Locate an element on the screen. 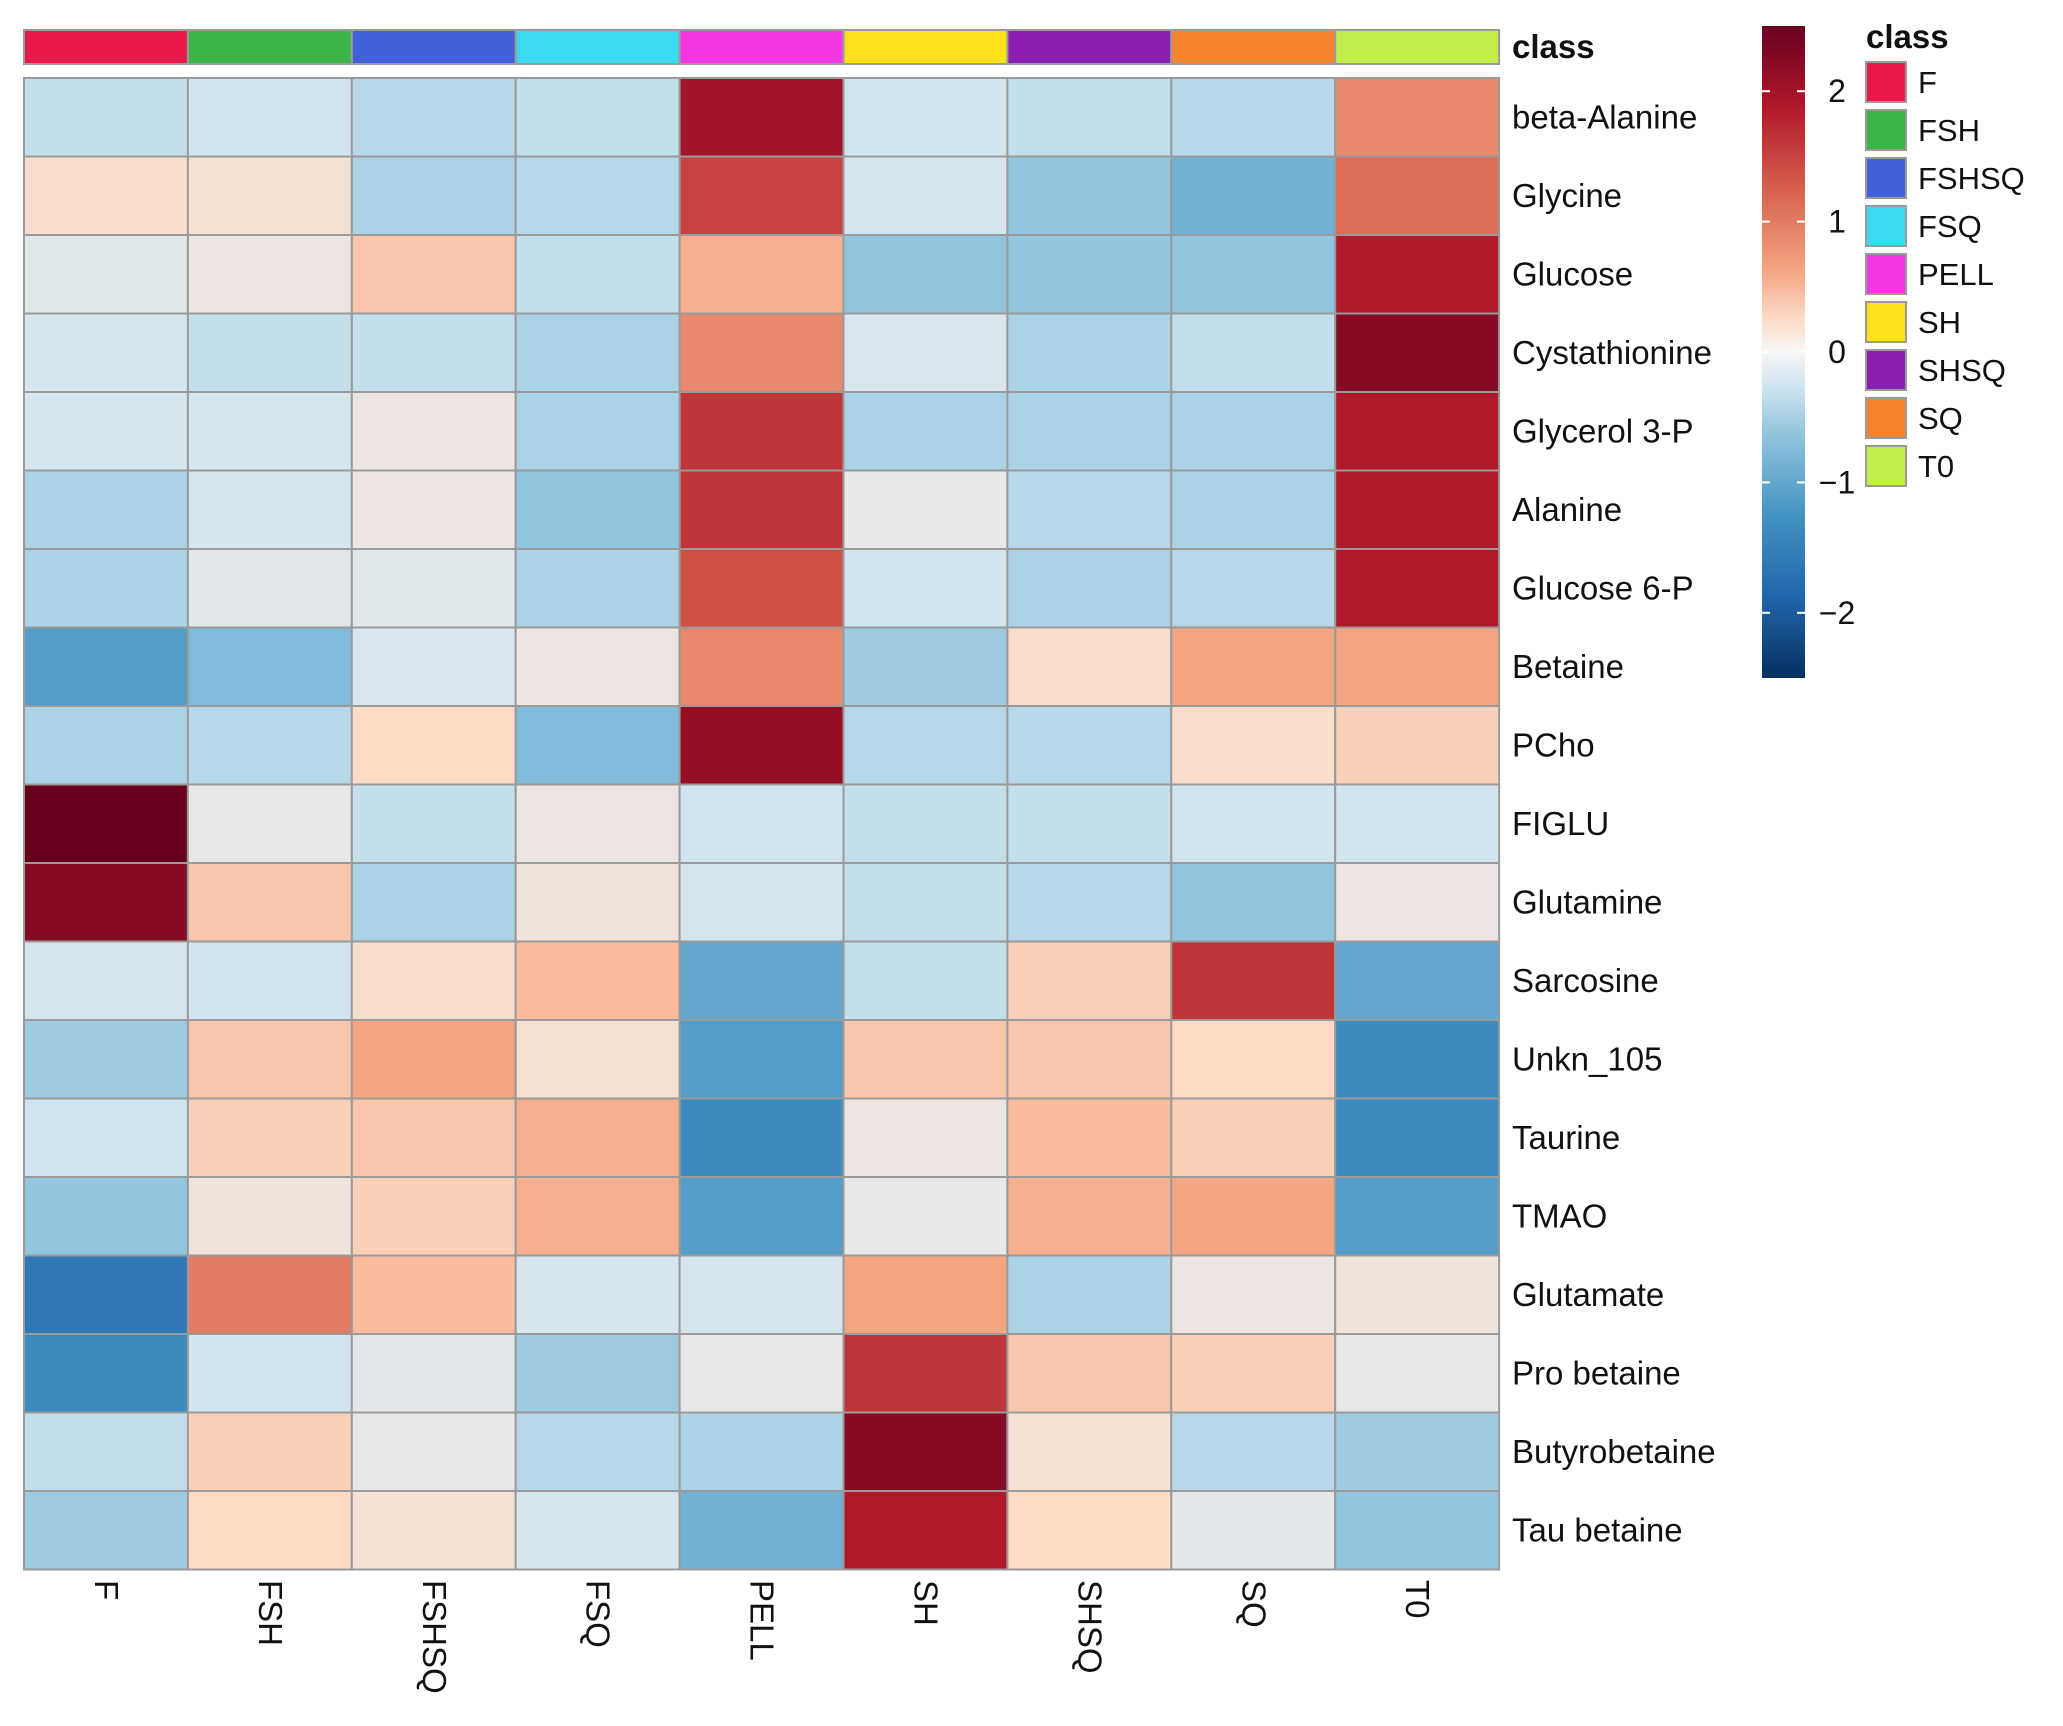  heatmap-cell-beta-alanine-fsq is located at coordinates (597, 117).